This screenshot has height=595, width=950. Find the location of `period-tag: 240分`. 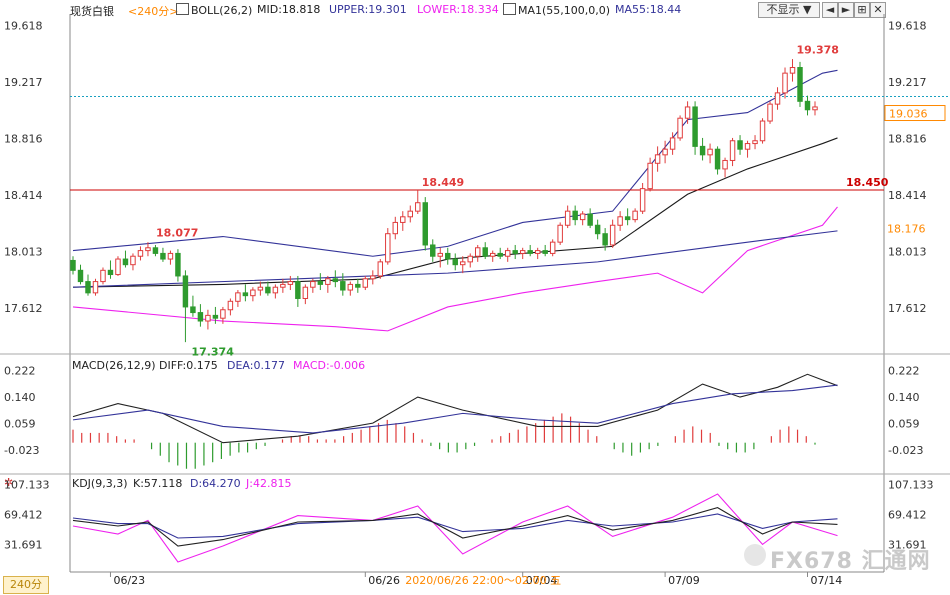

period-tag: 240分 is located at coordinates (26, 585).